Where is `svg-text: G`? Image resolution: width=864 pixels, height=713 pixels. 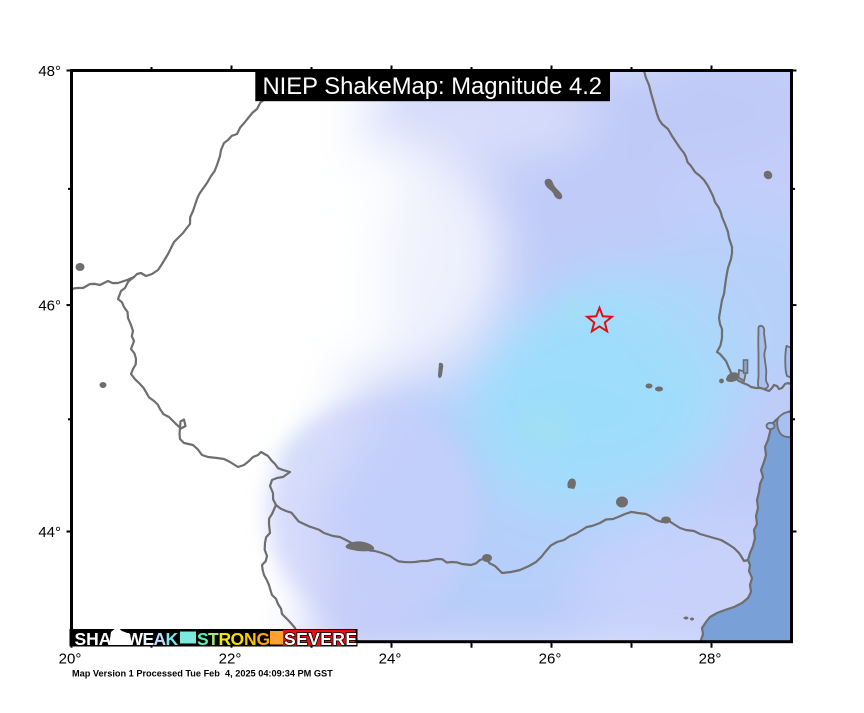 svg-text: G is located at coordinates (264, 639).